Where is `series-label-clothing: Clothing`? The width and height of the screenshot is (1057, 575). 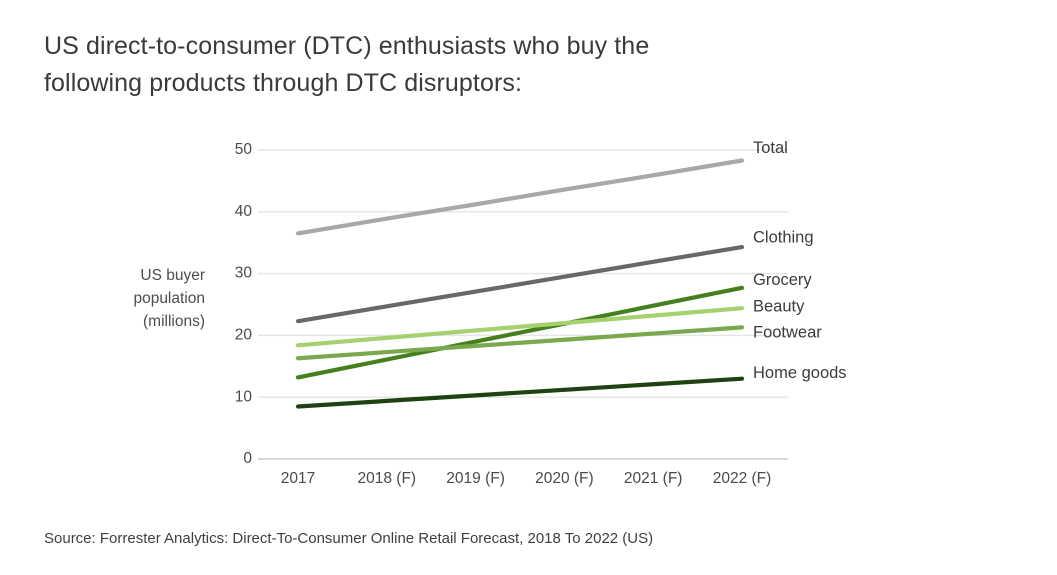
series-label-clothing: Clothing is located at coordinates (783, 237).